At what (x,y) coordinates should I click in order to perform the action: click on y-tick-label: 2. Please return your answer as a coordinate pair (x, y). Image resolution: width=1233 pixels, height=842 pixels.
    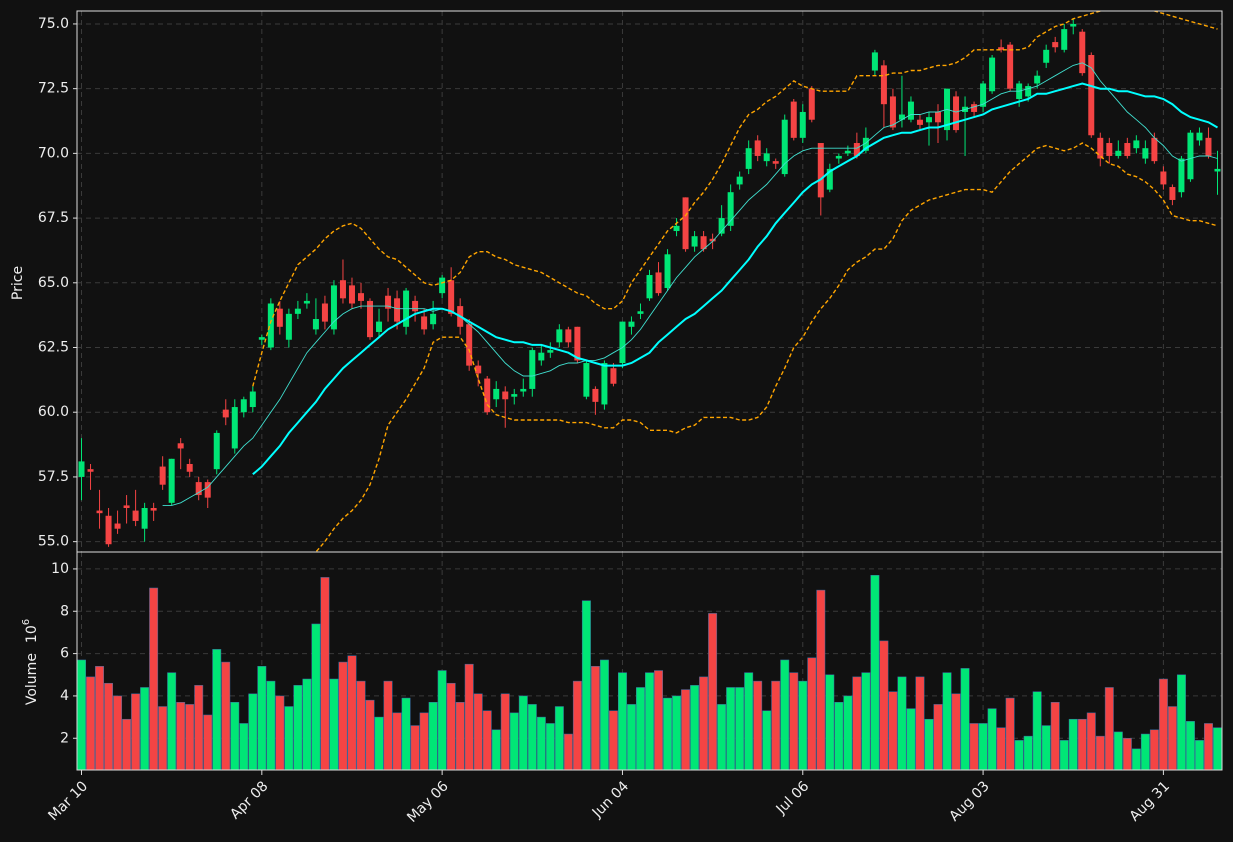
    Looking at the image, I should click on (64, 738).